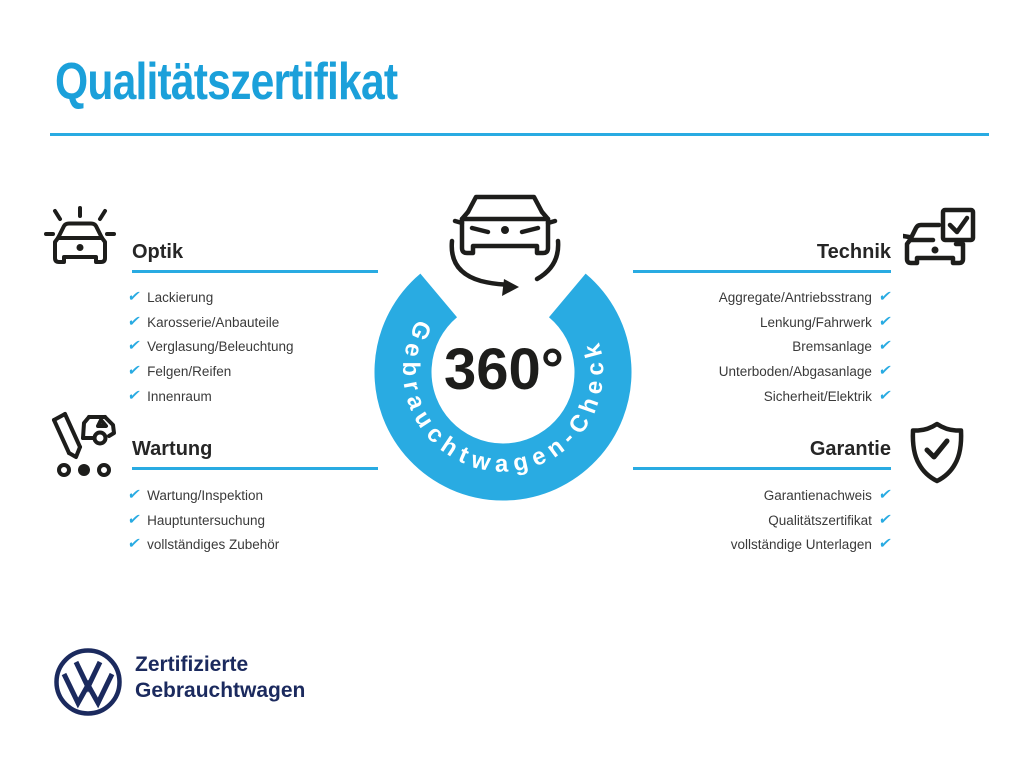  I want to click on section-divider-garantie, so click(762, 468).